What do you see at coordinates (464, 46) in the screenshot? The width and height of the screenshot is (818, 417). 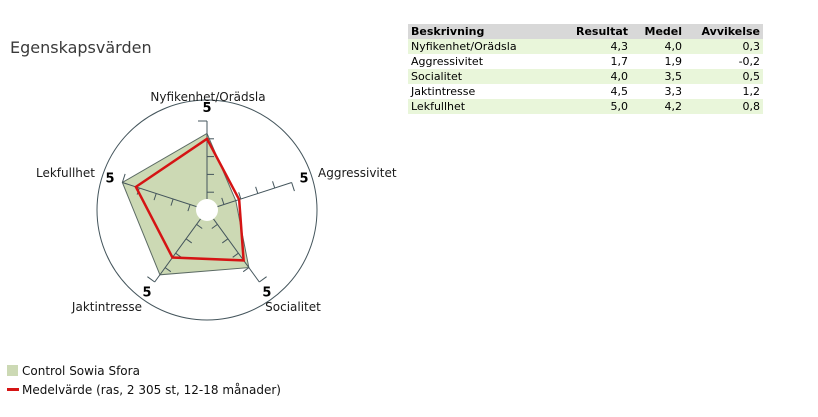 I see `row-label: Nyfikenhet/Orädsla` at bounding box center [464, 46].